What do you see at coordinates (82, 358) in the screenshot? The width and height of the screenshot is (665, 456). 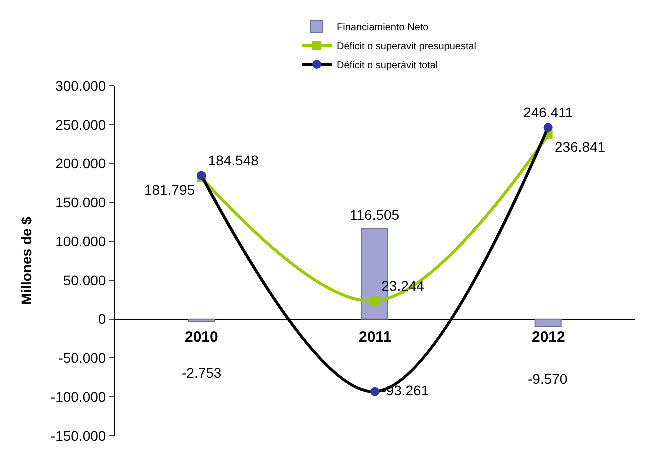 I see `y-tick-label: -50.000` at bounding box center [82, 358].